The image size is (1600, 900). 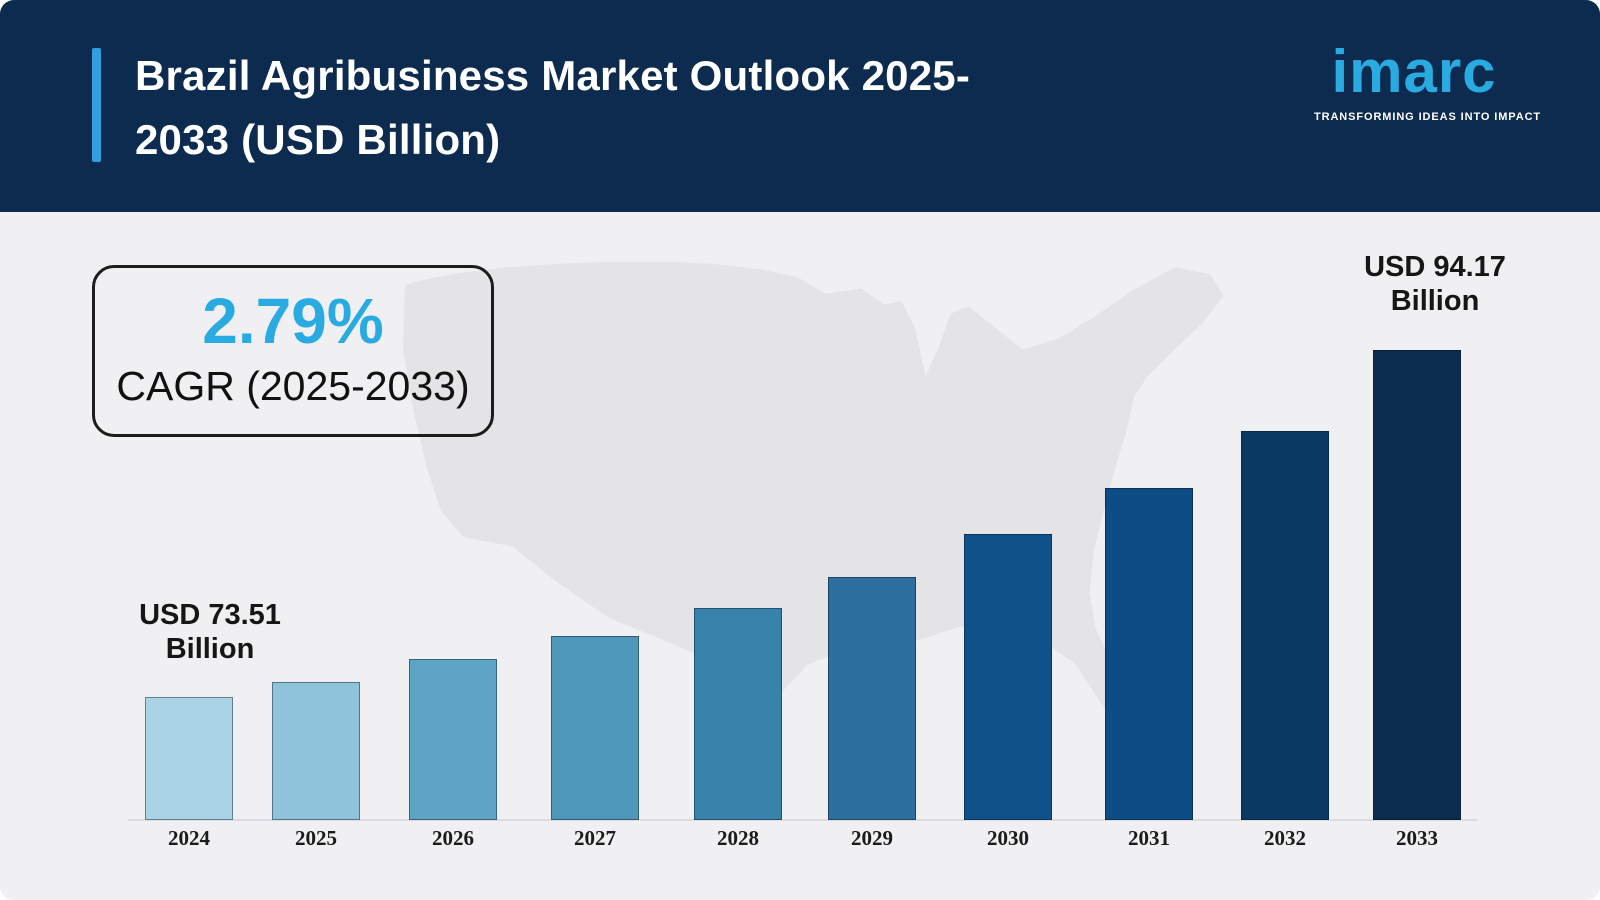 What do you see at coordinates (1435, 284) in the screenshot?
I see `last-bar-value-label: USD 94.17 Billion` at bounding box center [1435, 284].